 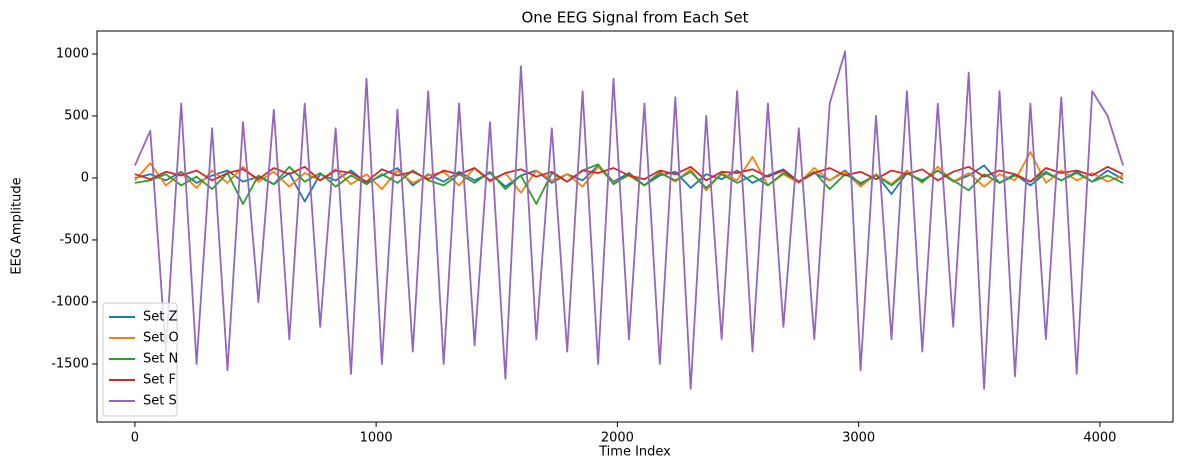 What do you see at coordinates (159, 380) in the screenshot?
I see `legend-label: Set F` at bounding box center [159, 380].